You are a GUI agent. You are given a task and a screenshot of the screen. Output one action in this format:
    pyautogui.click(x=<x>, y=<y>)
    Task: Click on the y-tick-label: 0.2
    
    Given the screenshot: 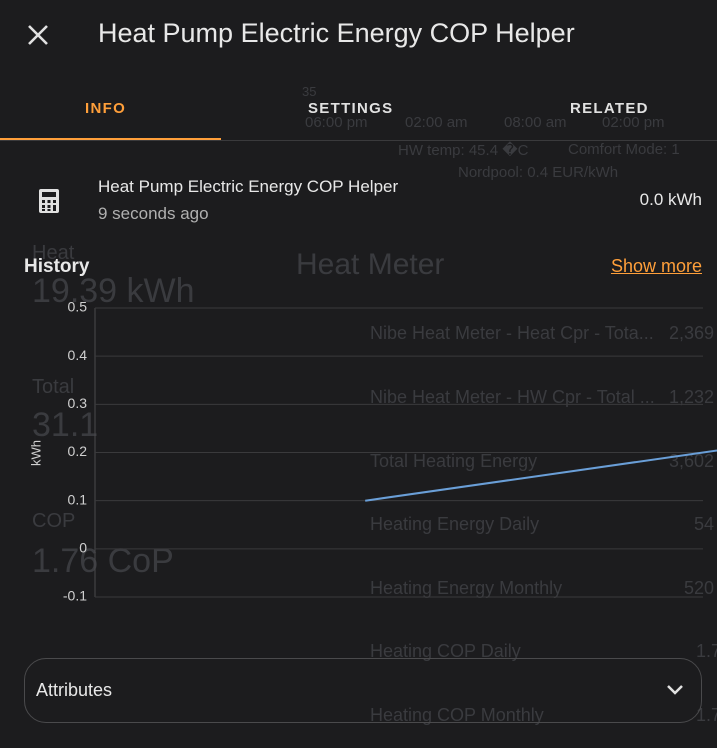 What is the action you would take?
    pyautogui.click(x=78, y=451)
    